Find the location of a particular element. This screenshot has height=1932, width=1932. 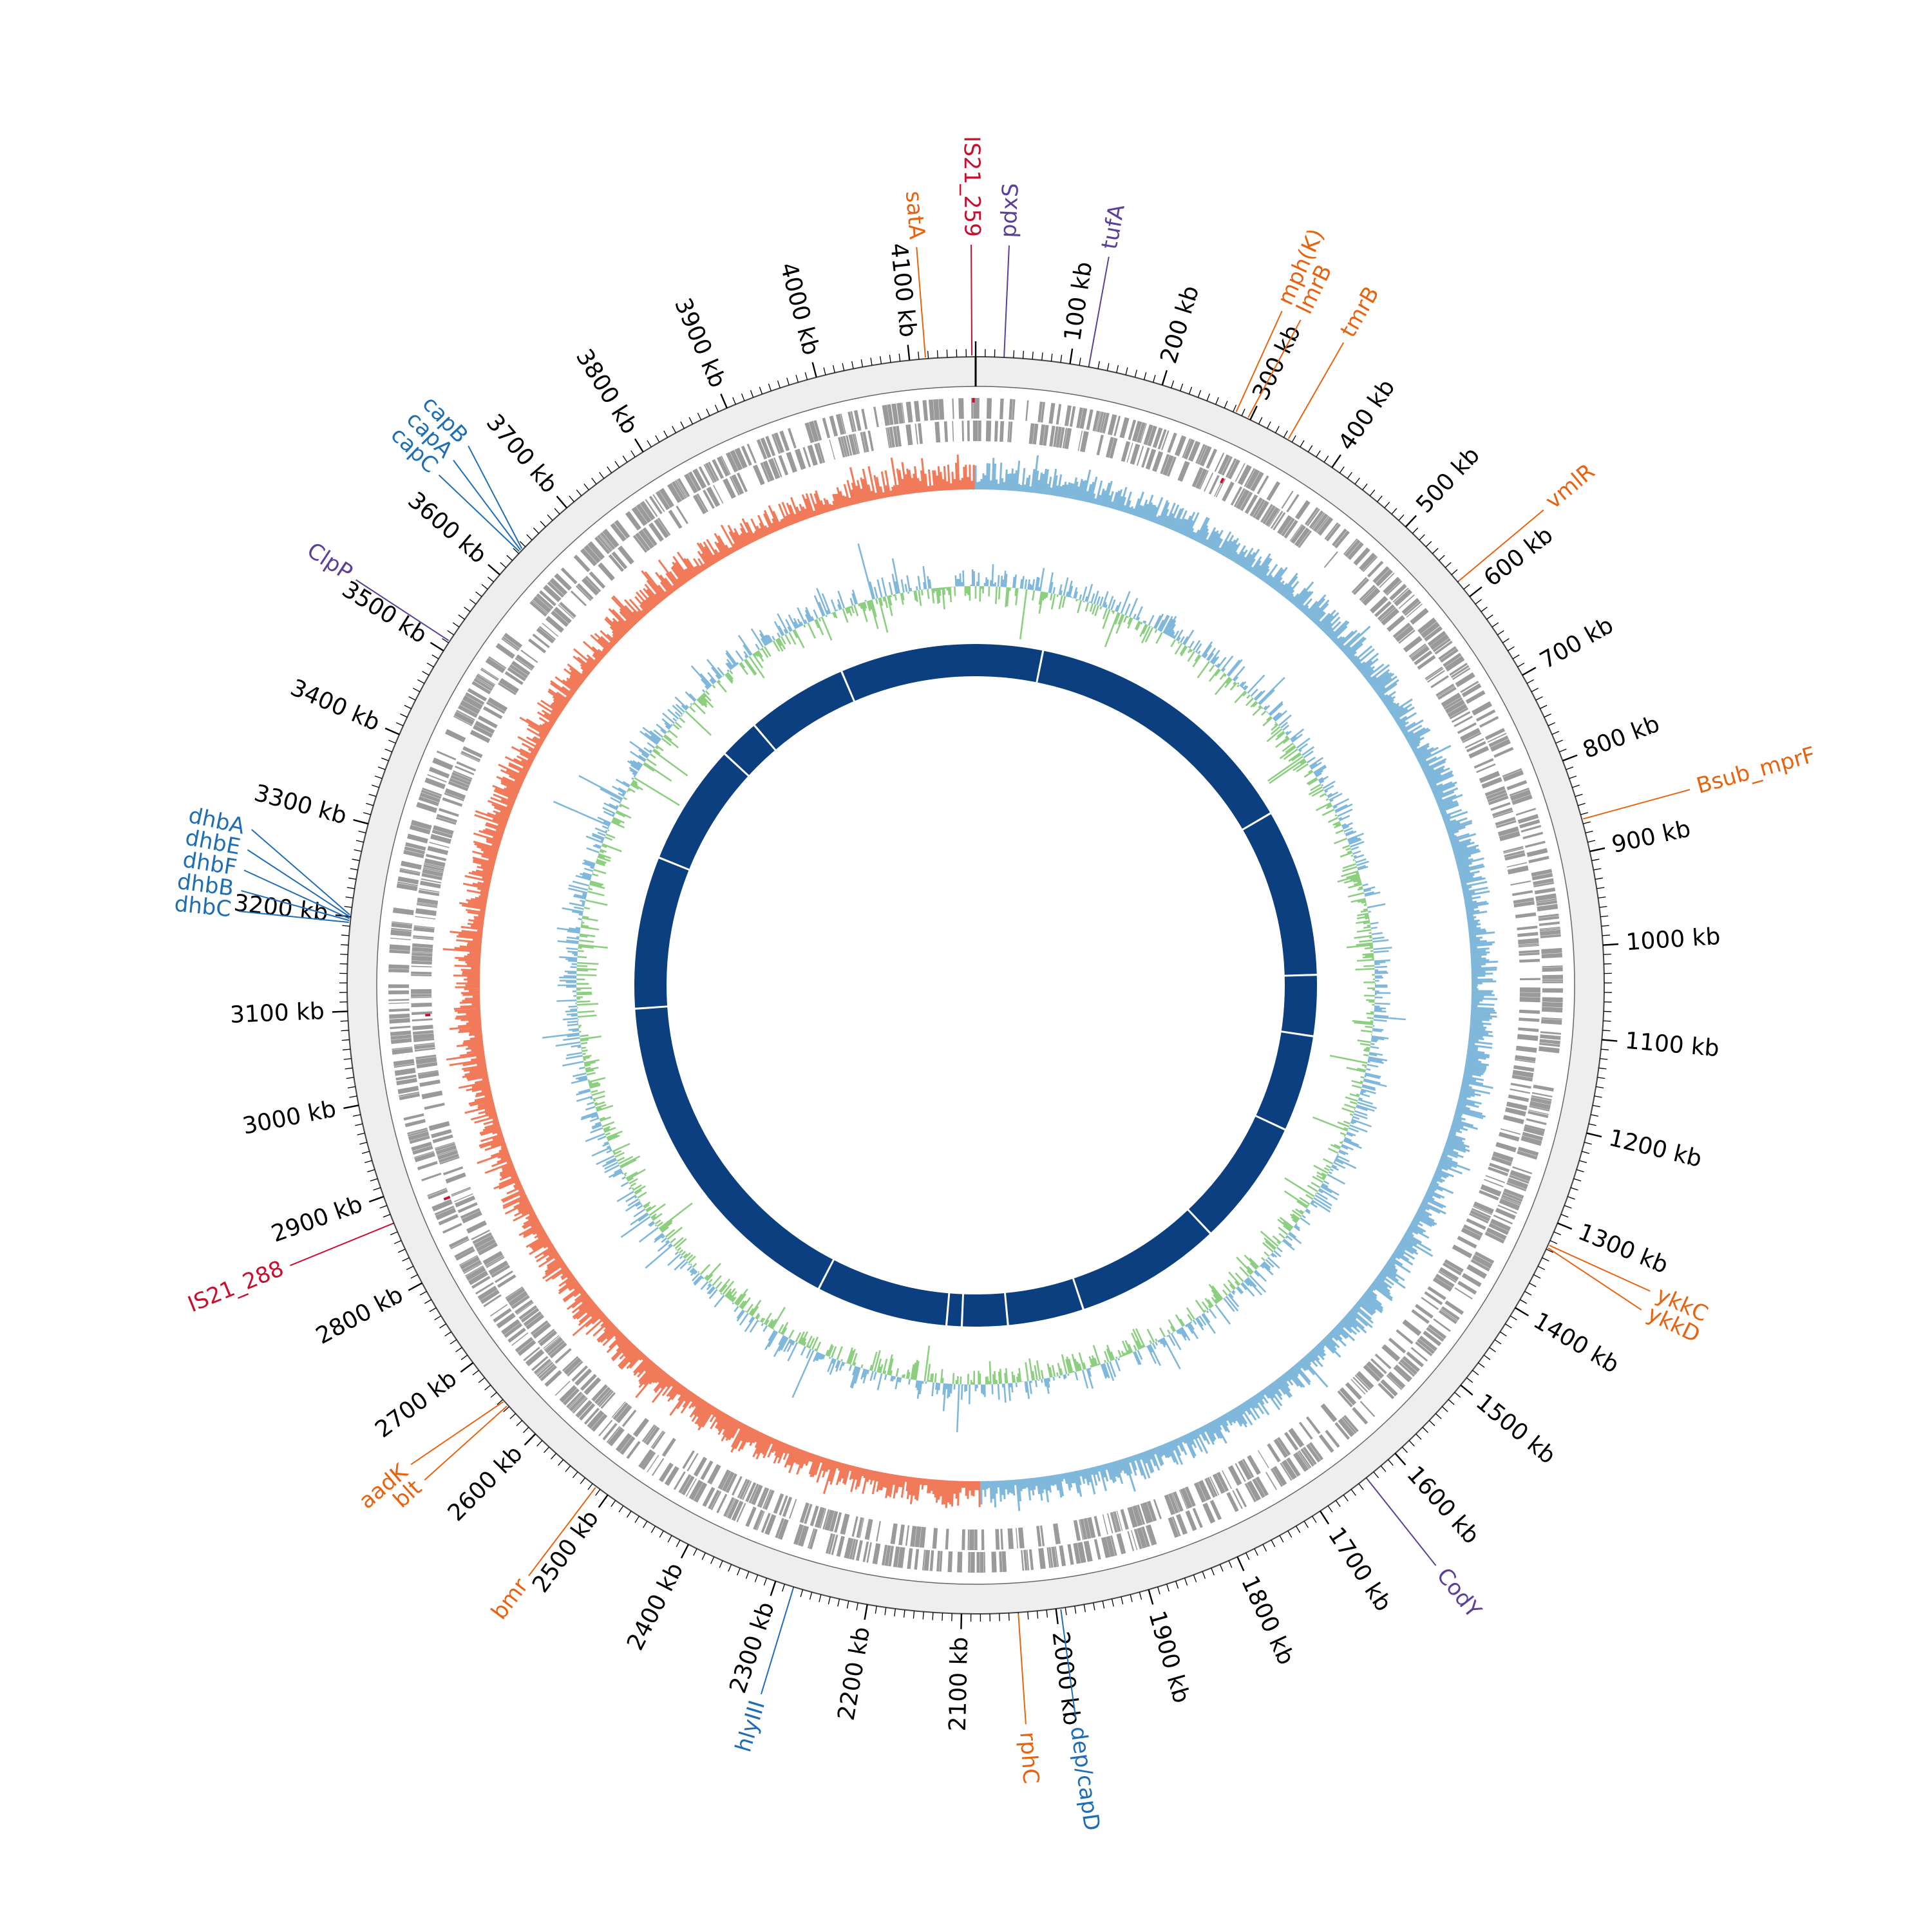

inner-ring-gap is located at coordinates (1040, 666).